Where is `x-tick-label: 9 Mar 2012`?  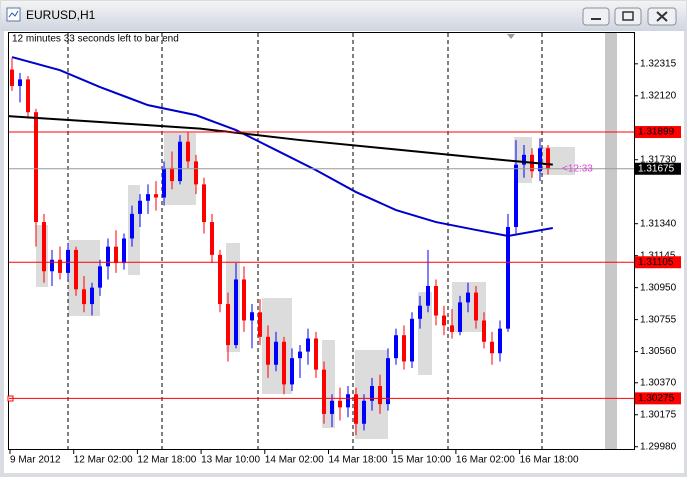 x-tick-label: 9 Mar 2012 is located at coordinates (35, 460).